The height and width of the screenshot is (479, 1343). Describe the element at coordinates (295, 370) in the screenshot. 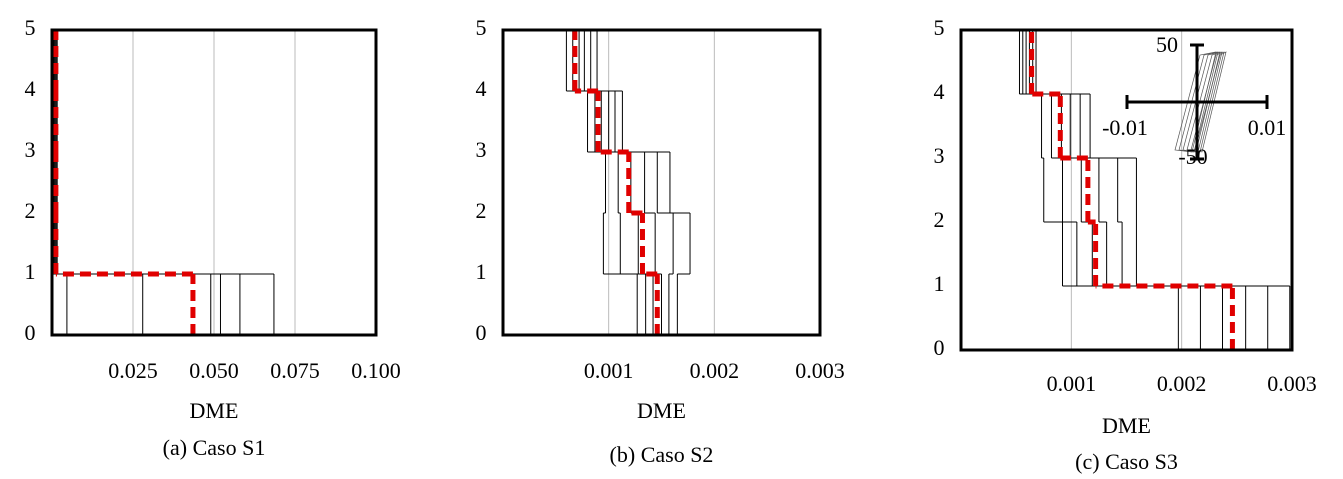

I see `x-tick-label: 0.075` at that location.